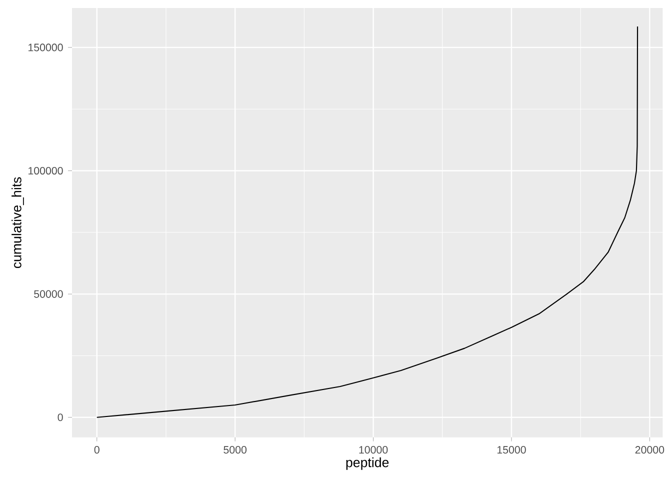 The image size is (672, 480). Describe the element at coordinates (235, 450) in the screenshot. I see `x-tick-label: 5000` at that location.